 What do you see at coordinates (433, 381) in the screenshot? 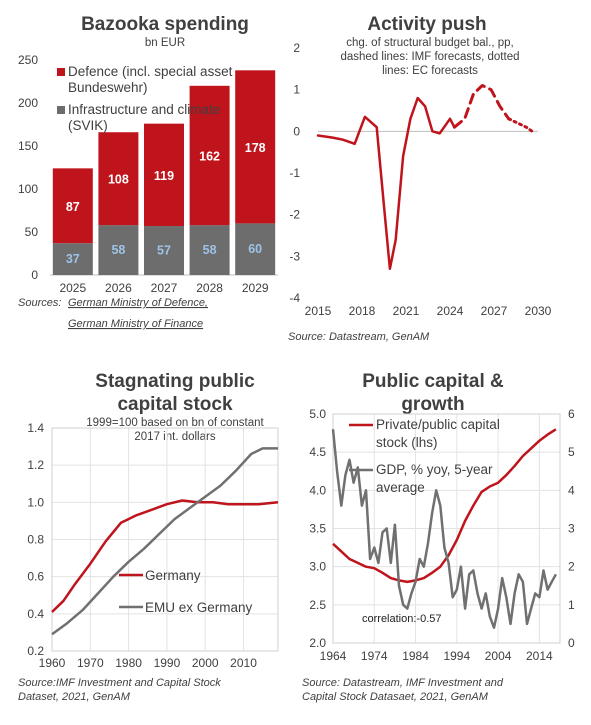
I see `capital-growth-title-1: Public capital &` at bounding box center [433, 381].